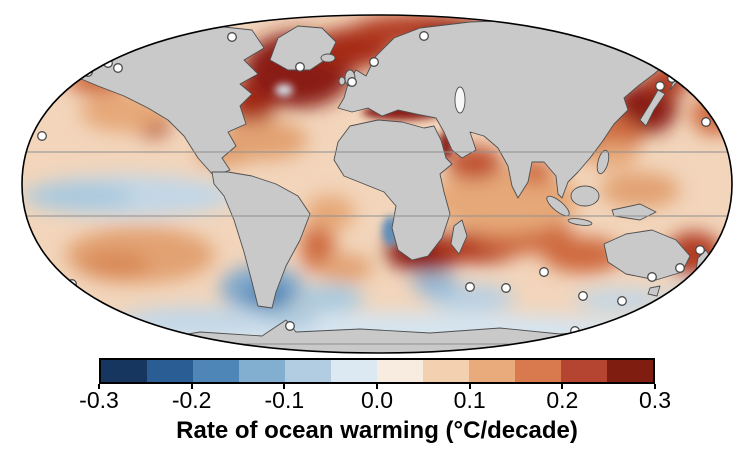  I want to click on heat-region-south-agulhas-cool, so click(435, 284).